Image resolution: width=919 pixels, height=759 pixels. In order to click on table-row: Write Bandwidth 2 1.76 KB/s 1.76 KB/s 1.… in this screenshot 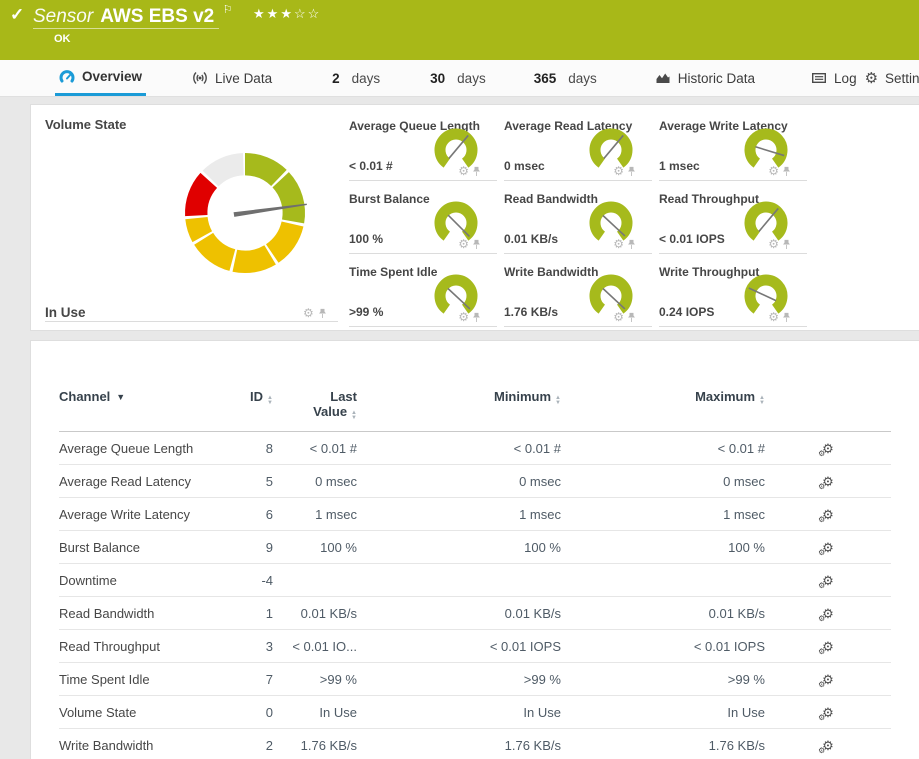, I will do `click(475, 744)`.